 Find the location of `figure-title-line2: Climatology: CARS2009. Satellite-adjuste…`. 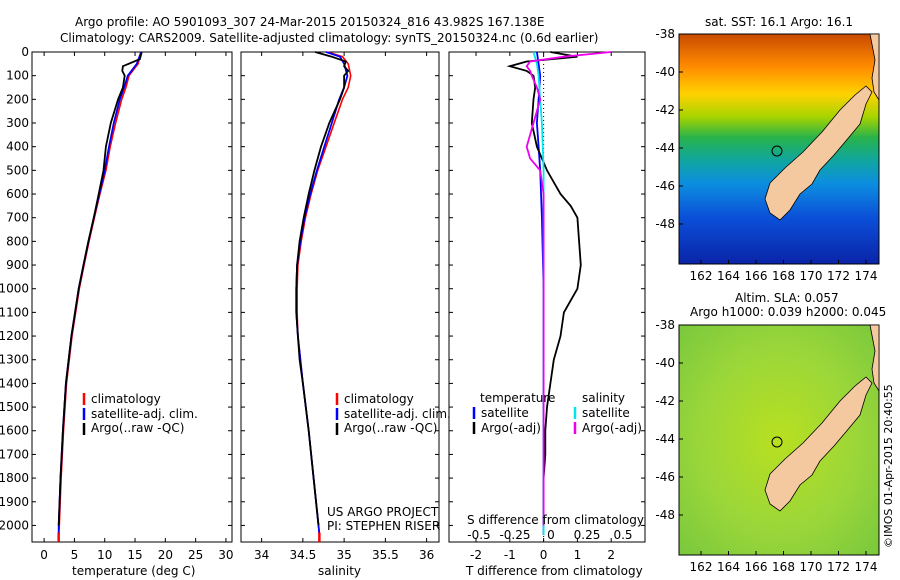

figure-title-line2: Climatology: CARS2009. Satellite-adjuste… is located at coordinates (329, 38).